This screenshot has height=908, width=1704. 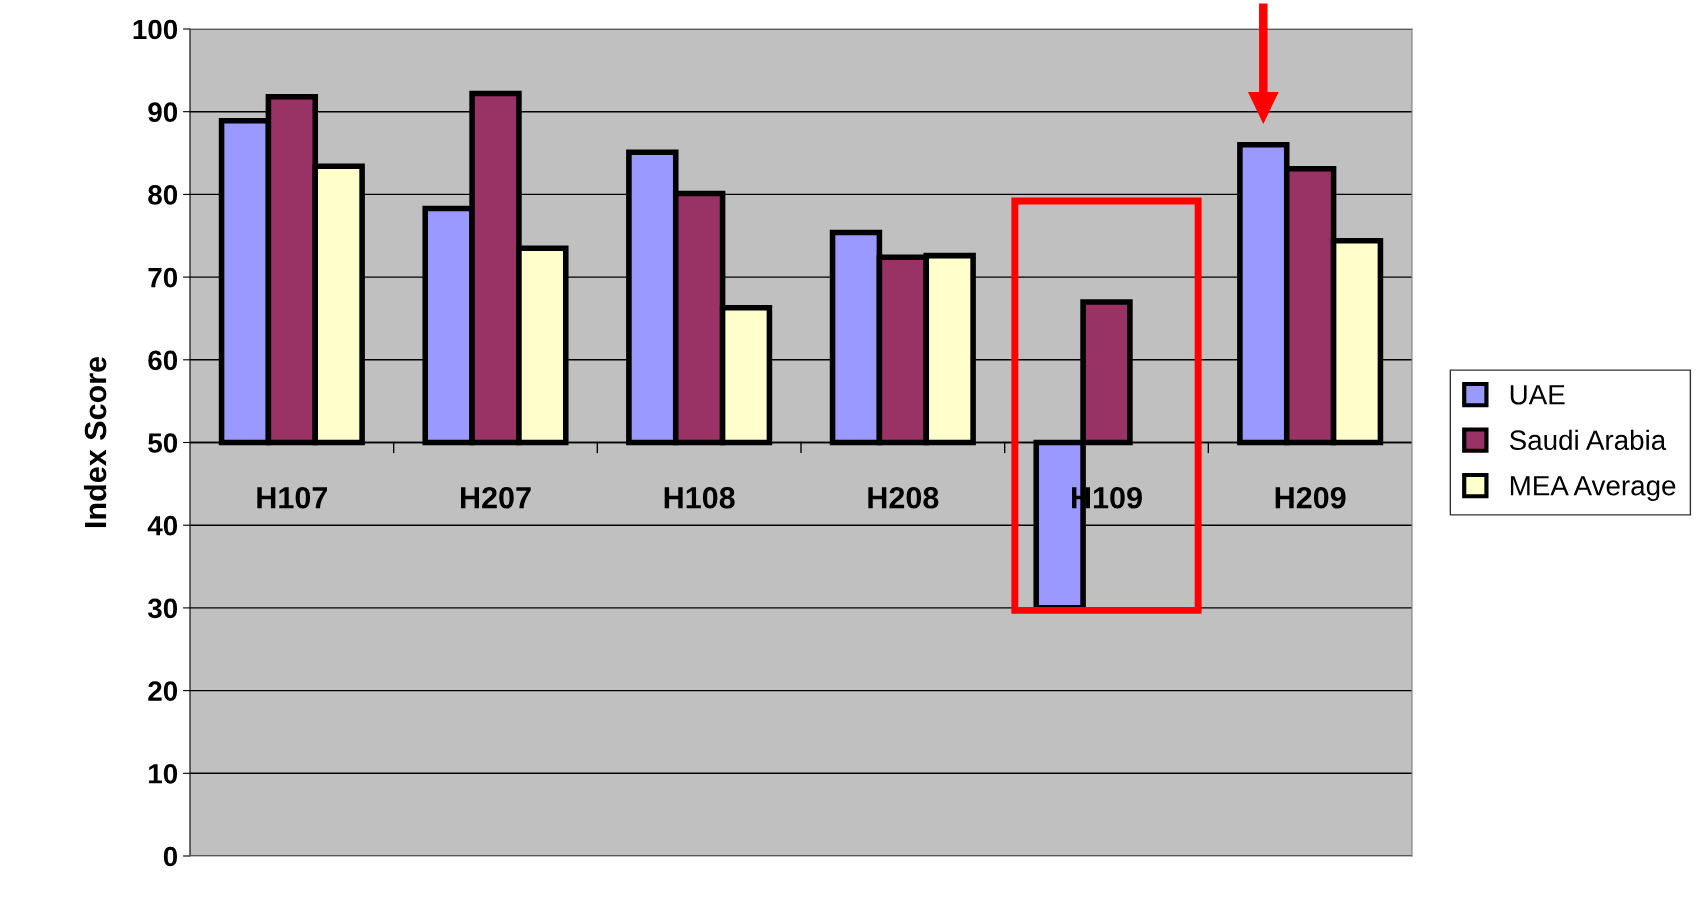 What do you see at coordinates (163, 443) in the screenshot?
I see `y-tick-label: 50` at bounding box center [163, 443].